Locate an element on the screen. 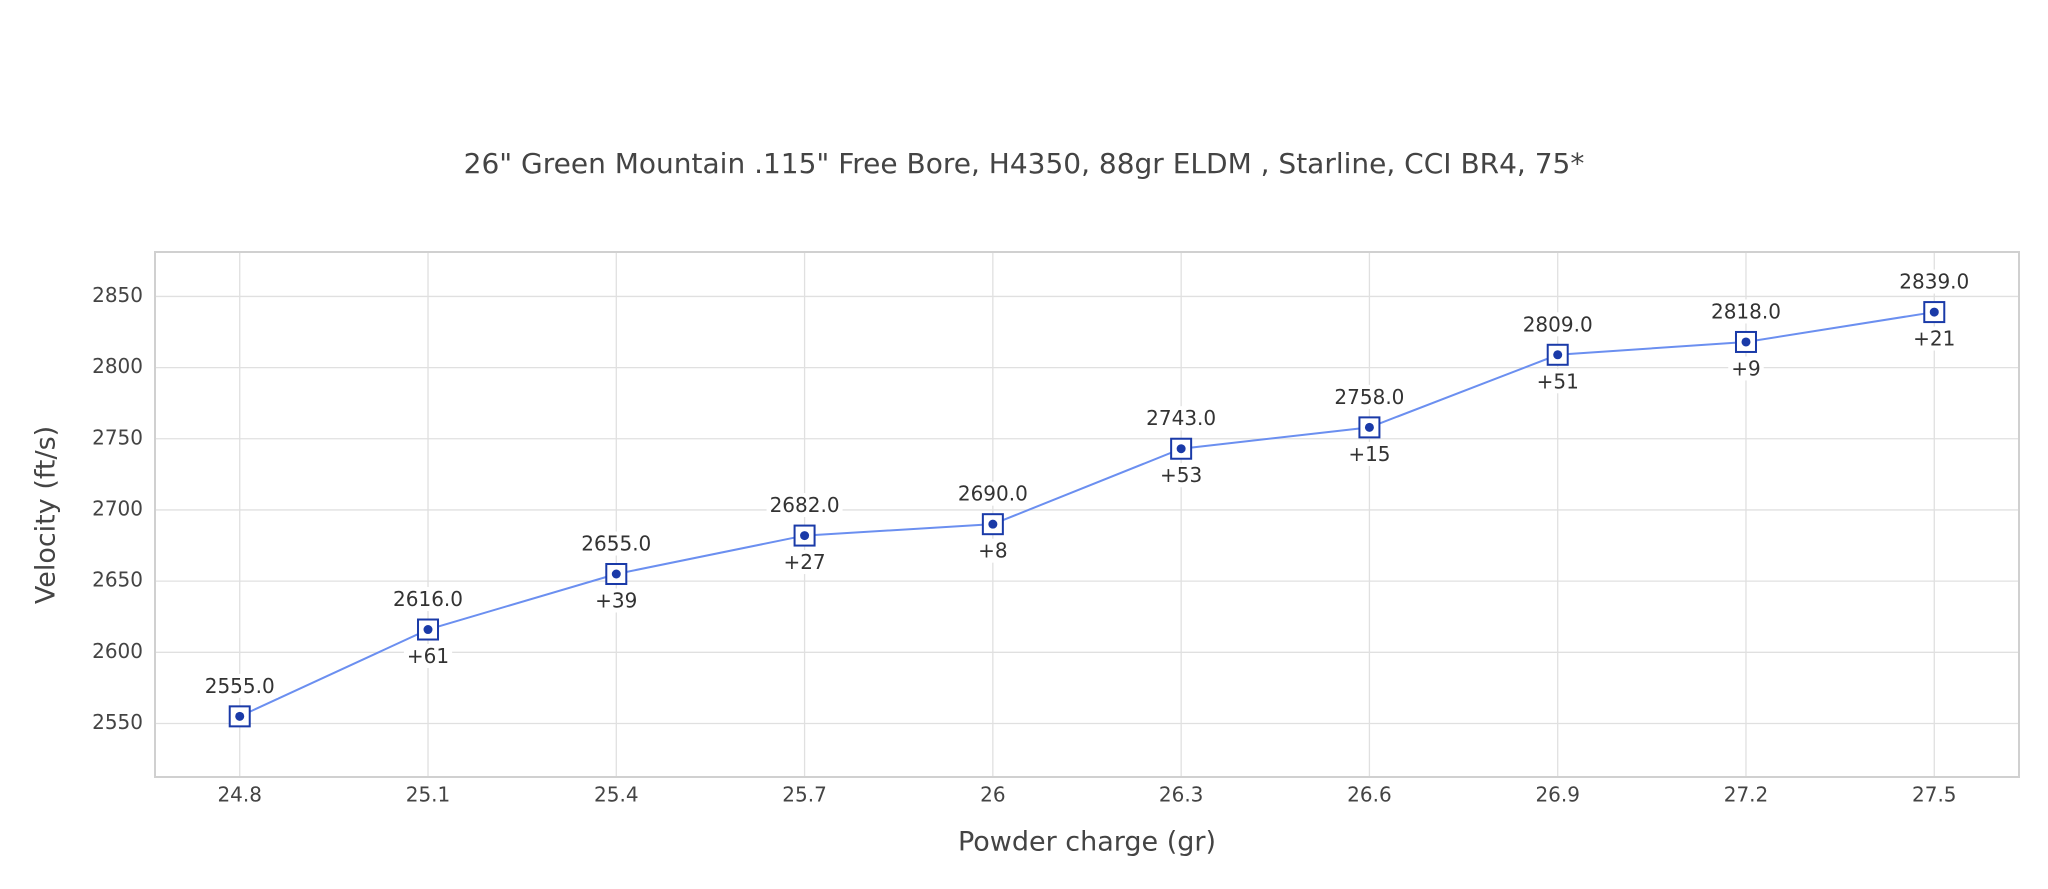 The height and width of the screenshot is (889, 2048). x-tick-label: 27.5 is located at coordinates (1934, 795).